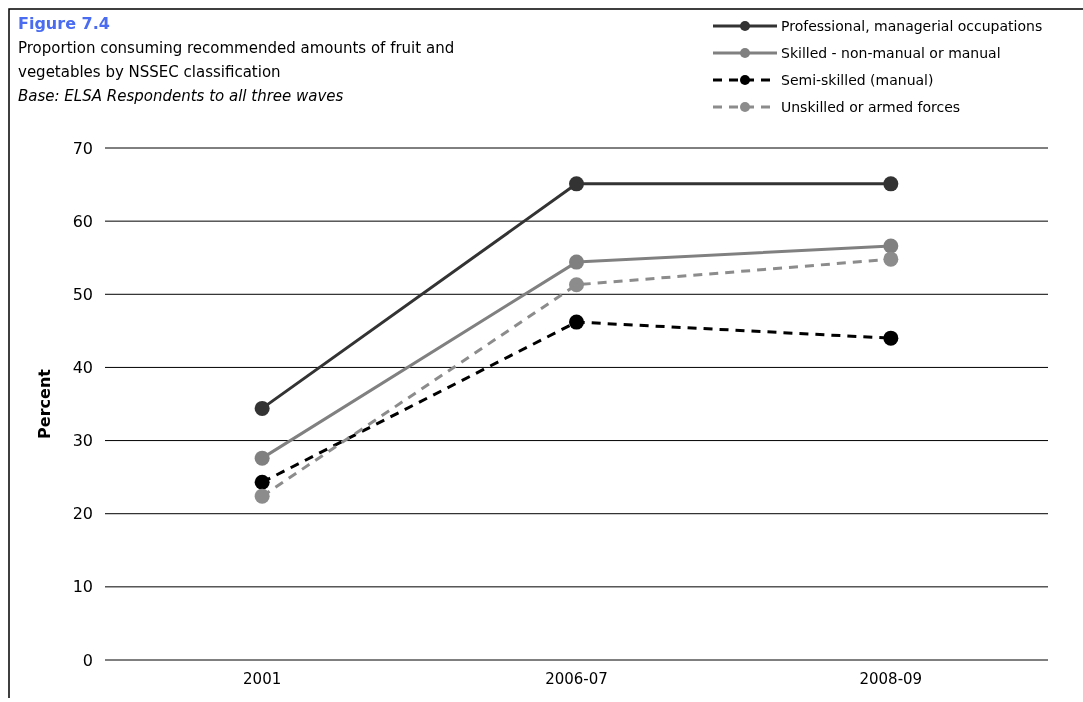  What do you see at coordinates (576, 679) in the screenshot?
I see `x-tick-label: 2006-07` at bounding box center [576, 679].